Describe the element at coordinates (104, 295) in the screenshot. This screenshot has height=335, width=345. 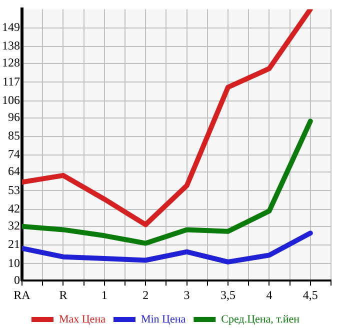
I see `x-tick-label: 1` at that location.